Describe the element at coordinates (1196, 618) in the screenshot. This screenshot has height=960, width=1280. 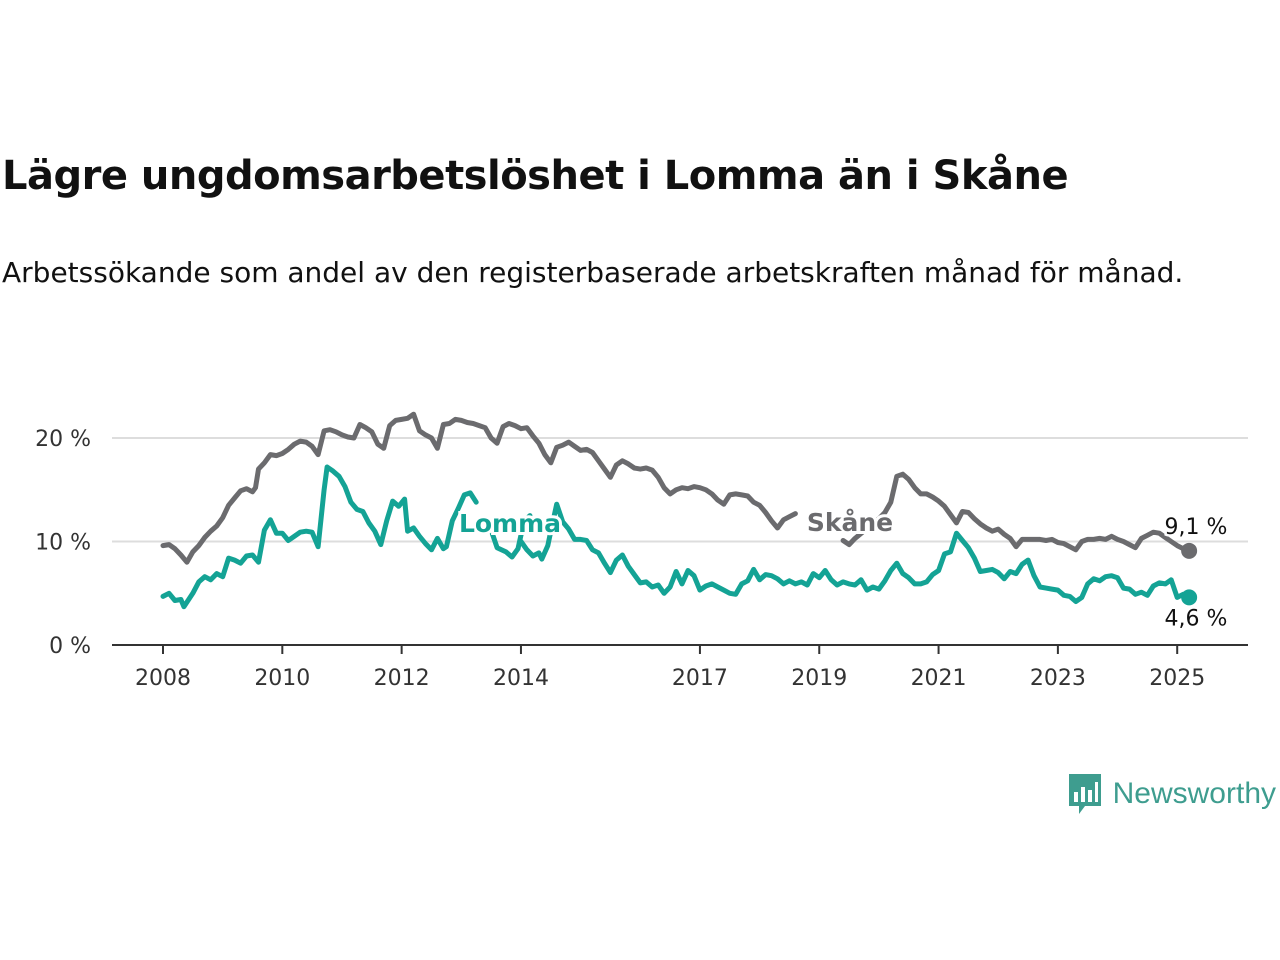
I see `end-label-lomma: 4,6 %` at that location.